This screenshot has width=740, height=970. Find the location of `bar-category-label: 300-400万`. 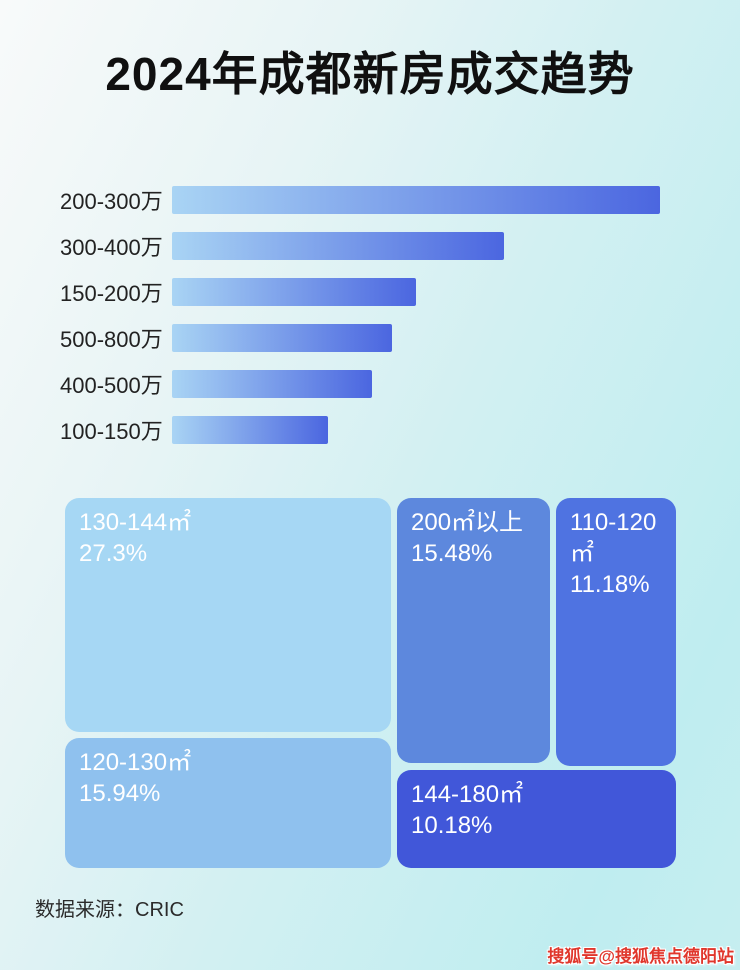

bar-category-label: 300-400万 is located at coordinates (111, 247).